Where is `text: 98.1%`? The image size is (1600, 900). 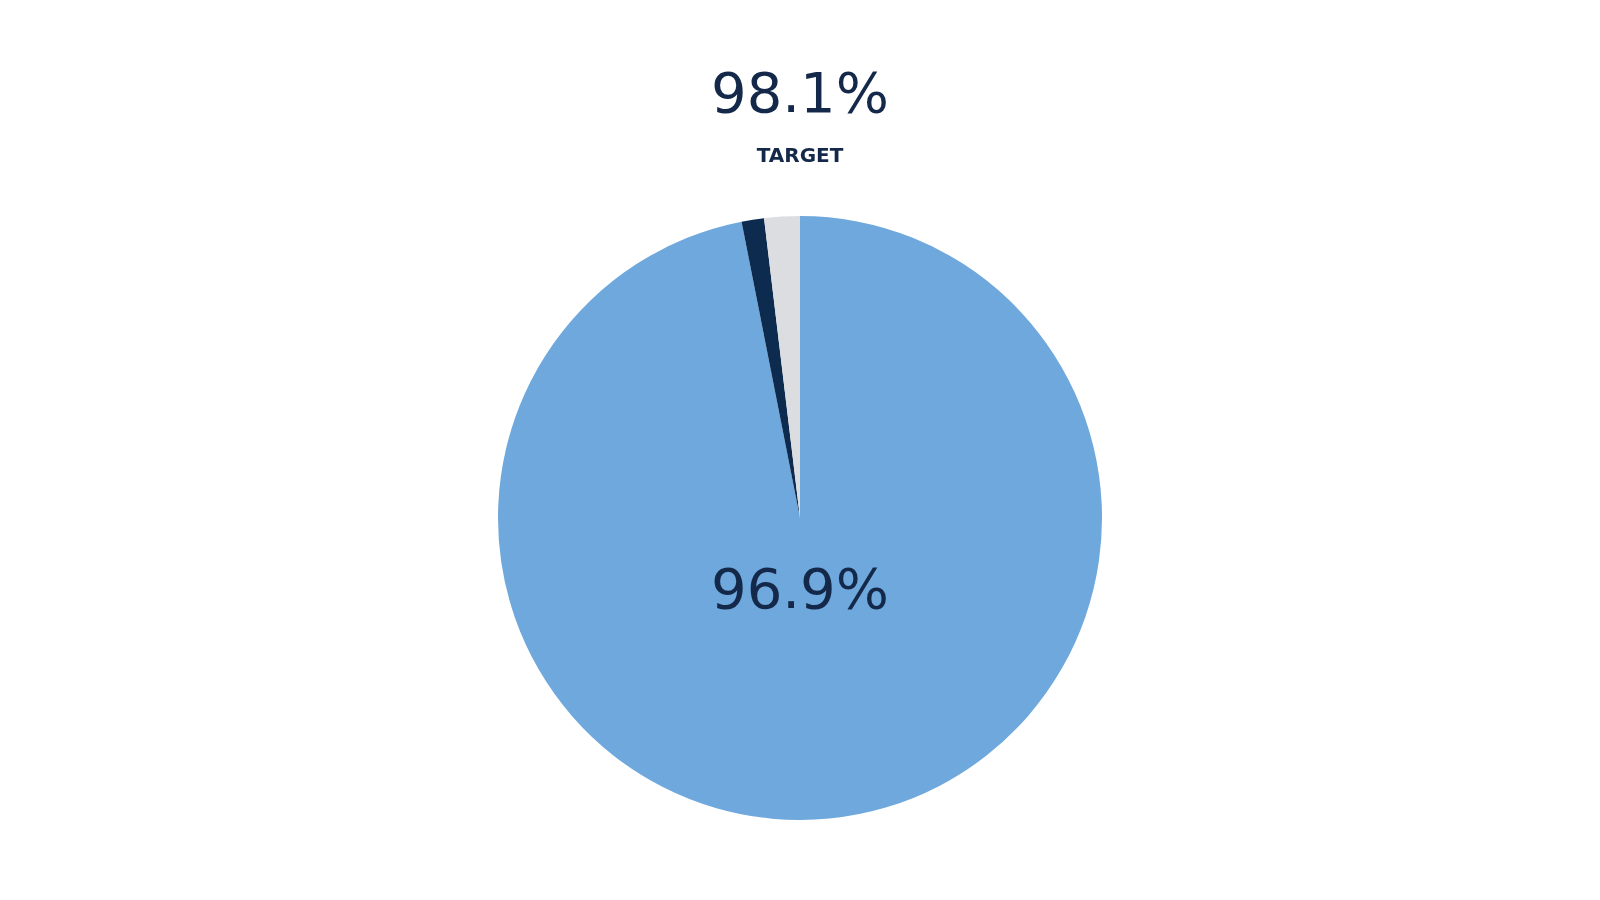 text: 98.1% is located at coordinates (800, 92).